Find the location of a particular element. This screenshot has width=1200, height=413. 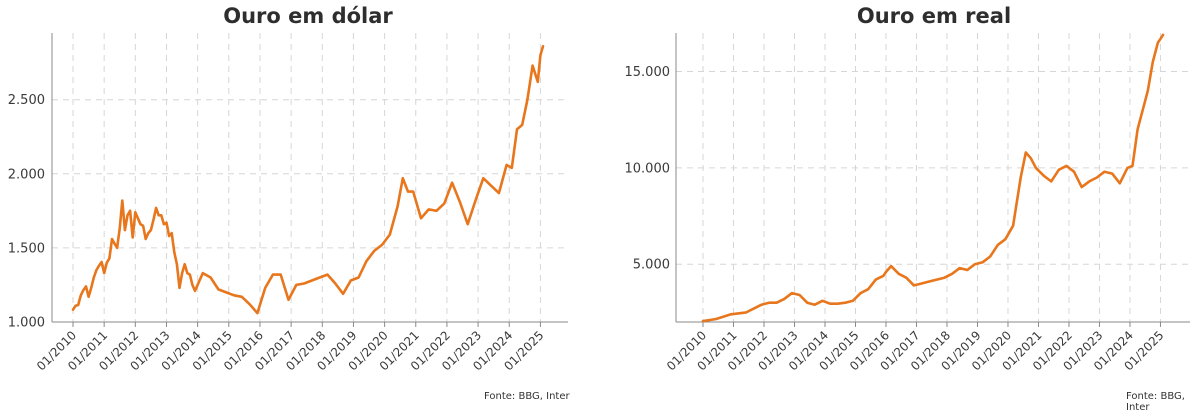

y-tick-label: 10.000 is located at coordinates (648, 168).